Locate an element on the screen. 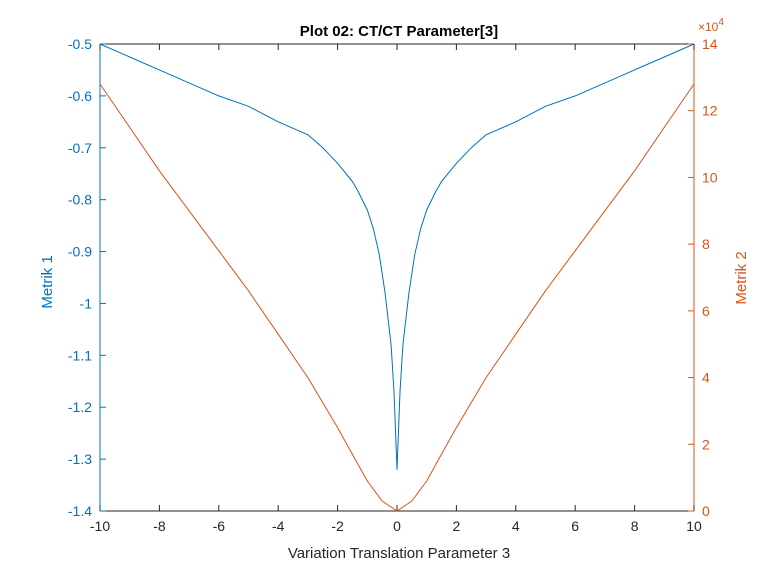  x-tick-label: 2 is located at coordinates (457, 526).